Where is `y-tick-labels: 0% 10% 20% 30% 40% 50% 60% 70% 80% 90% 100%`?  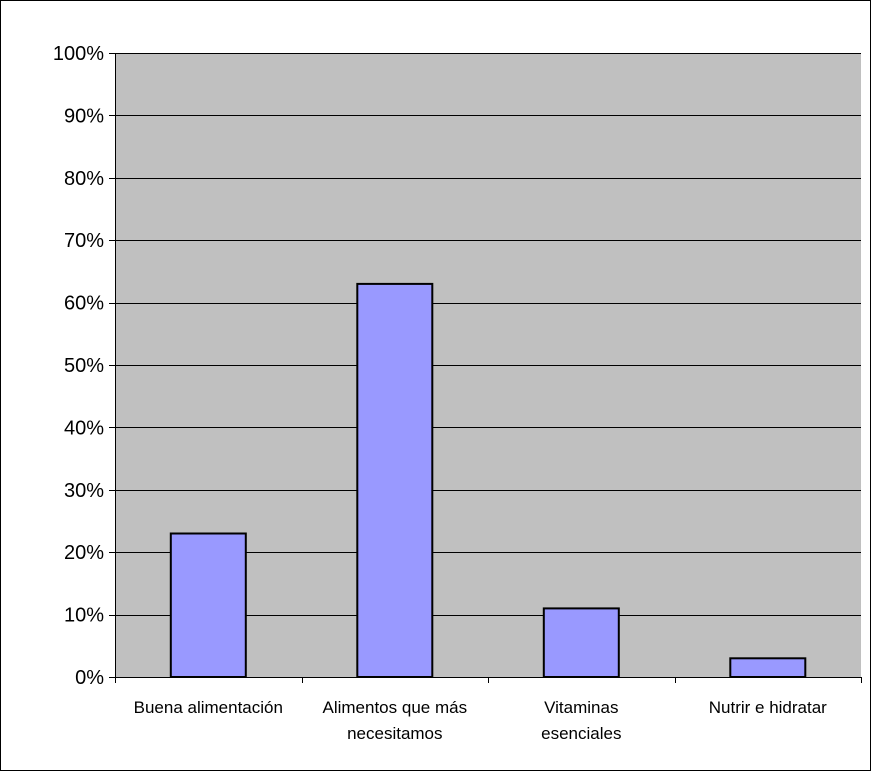 y-tick-labels: 0% 10% 20% 30% 40% 50% 60% 70% 80% 90% 100% is located at coordinates (78, 366).